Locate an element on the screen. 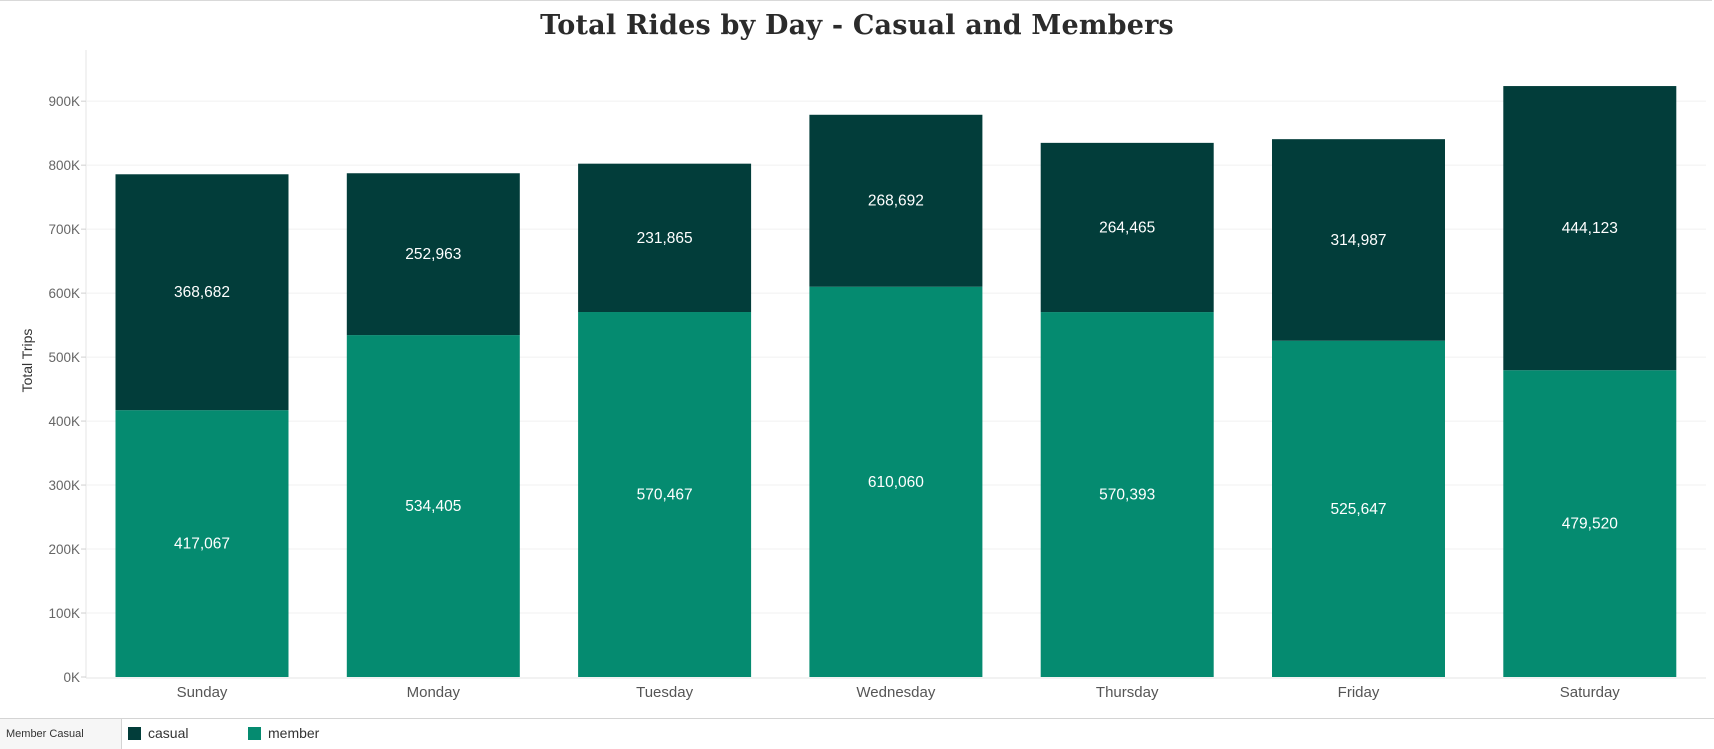 This screenshot has height=749, width=1714. y-axis-title: Total Trips is located at coordinates (27, 361).